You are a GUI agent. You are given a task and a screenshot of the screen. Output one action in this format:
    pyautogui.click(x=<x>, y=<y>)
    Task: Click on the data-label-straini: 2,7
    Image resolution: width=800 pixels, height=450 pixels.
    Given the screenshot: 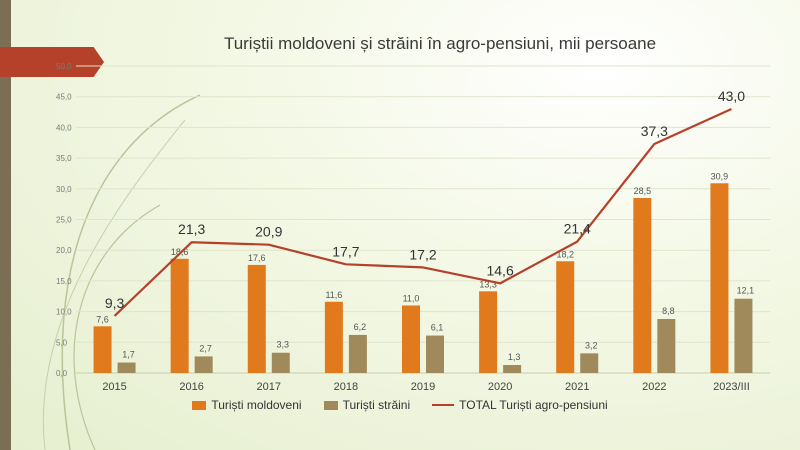 What is the action you would take?
    pyautogui.click(x=205, y=348)
    